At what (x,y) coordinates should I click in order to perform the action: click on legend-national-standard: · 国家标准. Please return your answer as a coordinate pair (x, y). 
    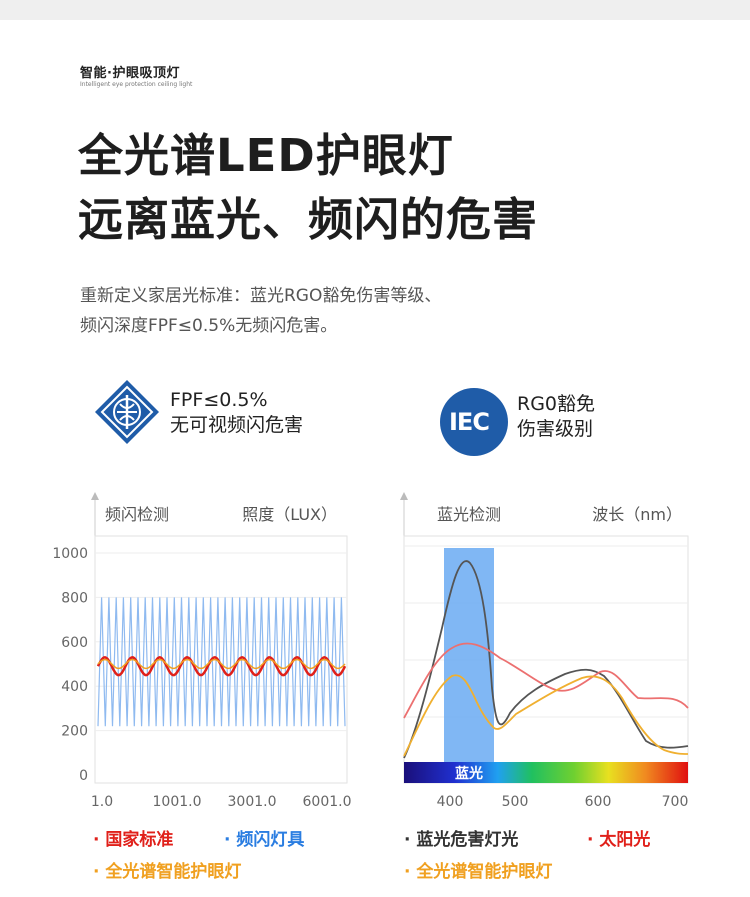
    Looking at the image, I should click on (133, 840).